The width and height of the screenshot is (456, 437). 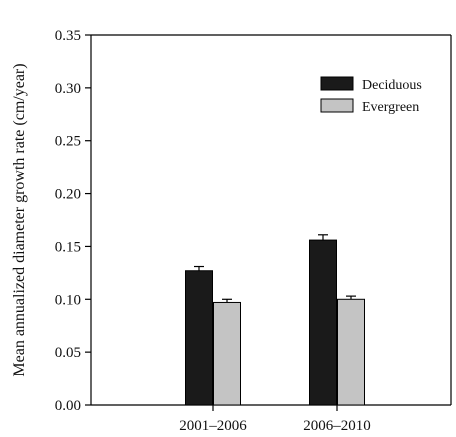 What do you see at coordinates (337, 105) in the screenshot?
I see `legend-swatch-evergreen` at bounding box center [337, 105].